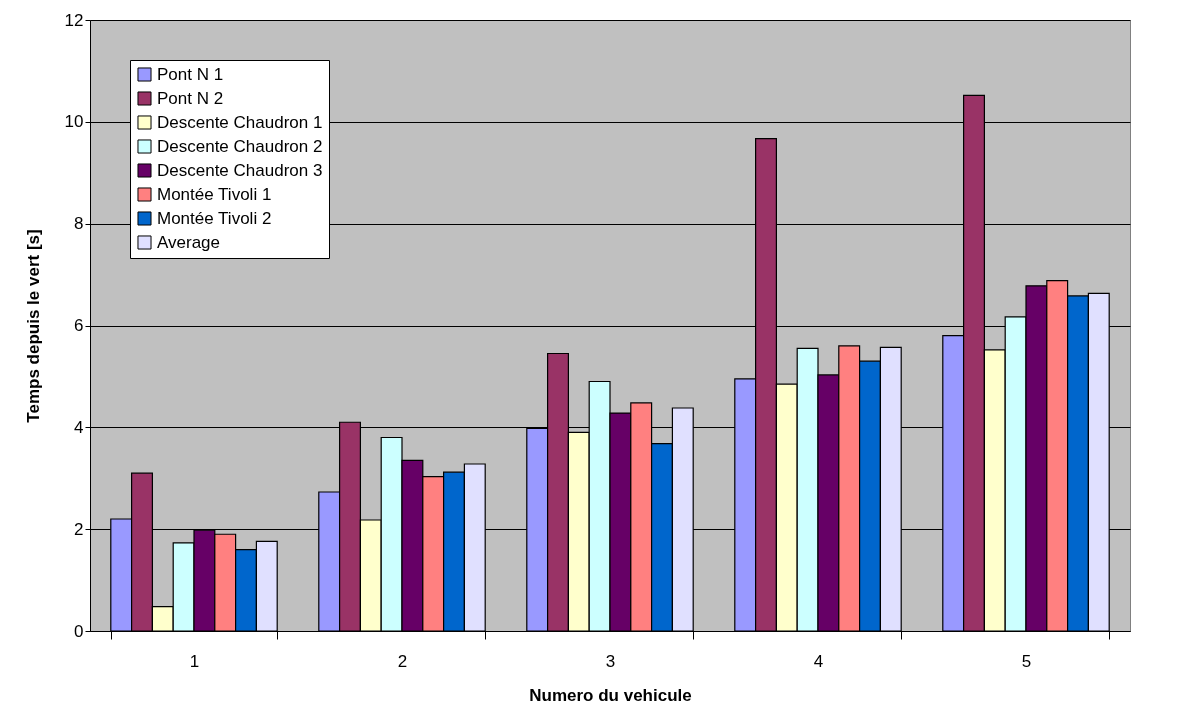 This screenshot has width=1192, height=717. Describe the element at coordinates (79, 427) in the screenshot. I see `y-tick-label: 4` at that location.